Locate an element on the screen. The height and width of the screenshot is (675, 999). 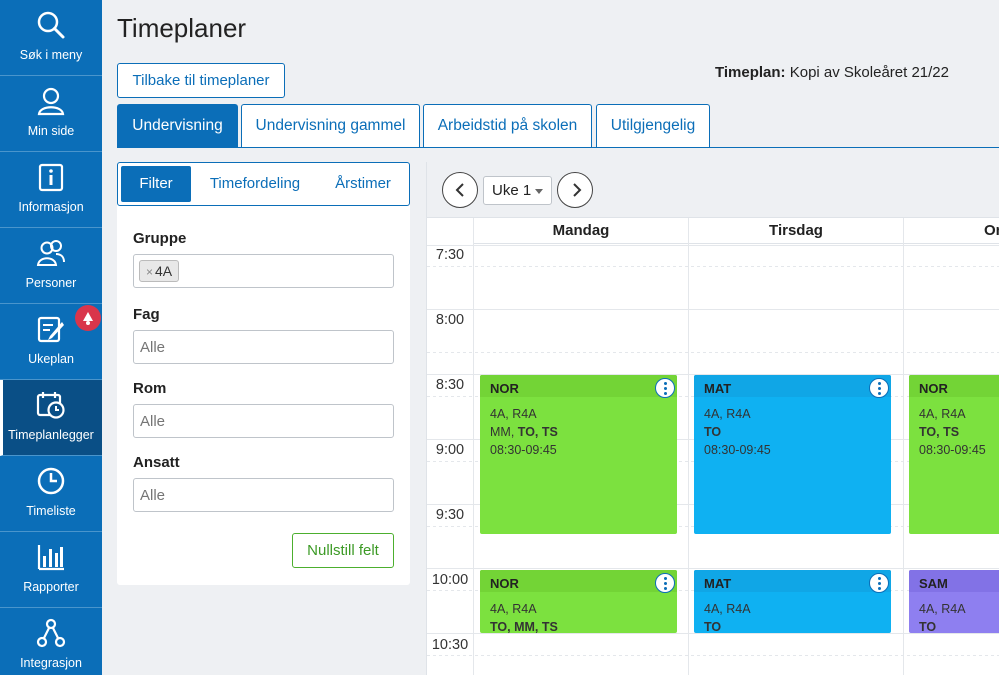
chevron-left-icon is located at coordinates (459, 190).